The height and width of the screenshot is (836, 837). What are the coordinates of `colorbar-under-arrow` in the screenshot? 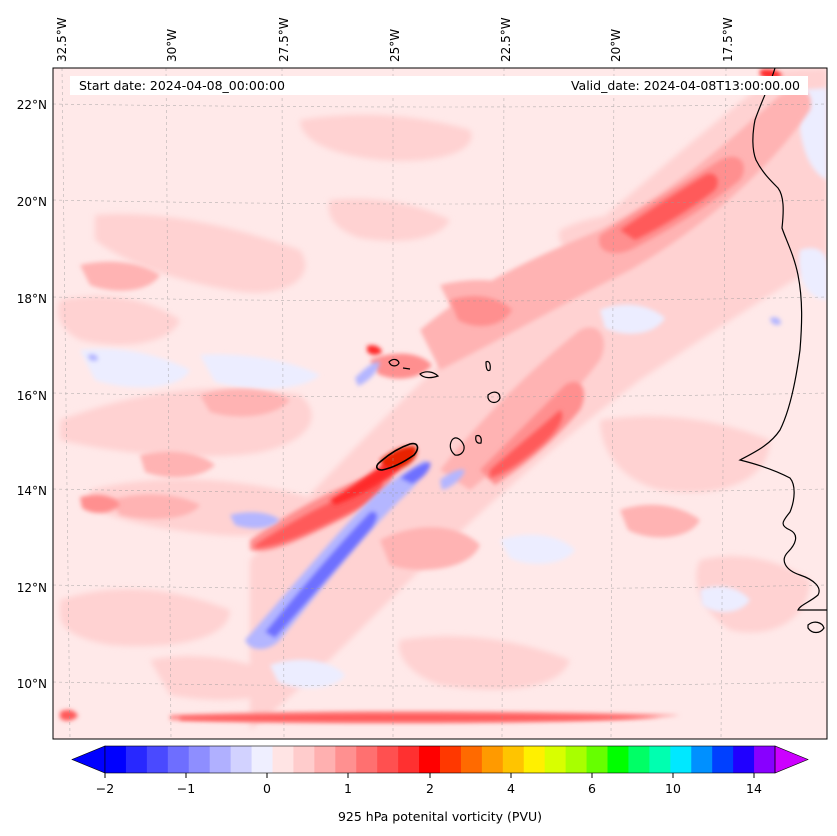 It's located at (88, 759).